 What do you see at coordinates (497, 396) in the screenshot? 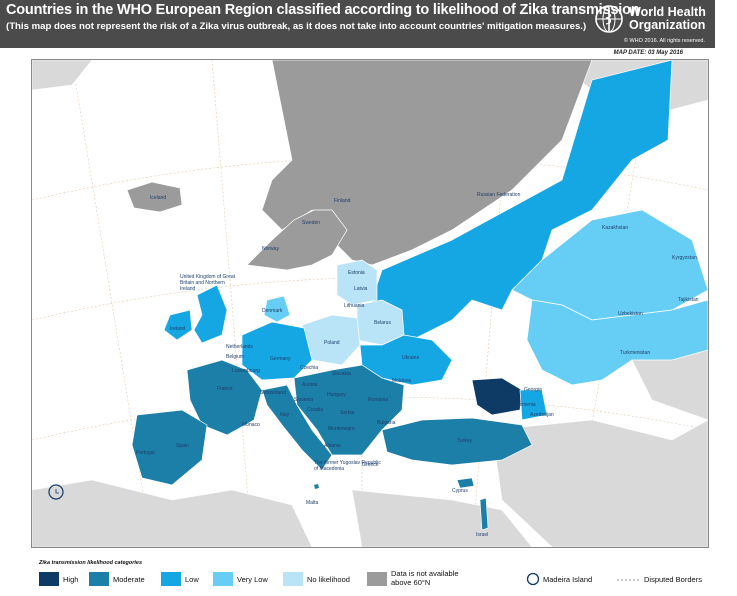
I see `region-georgia-armenia` at bounding box center [497, 396].